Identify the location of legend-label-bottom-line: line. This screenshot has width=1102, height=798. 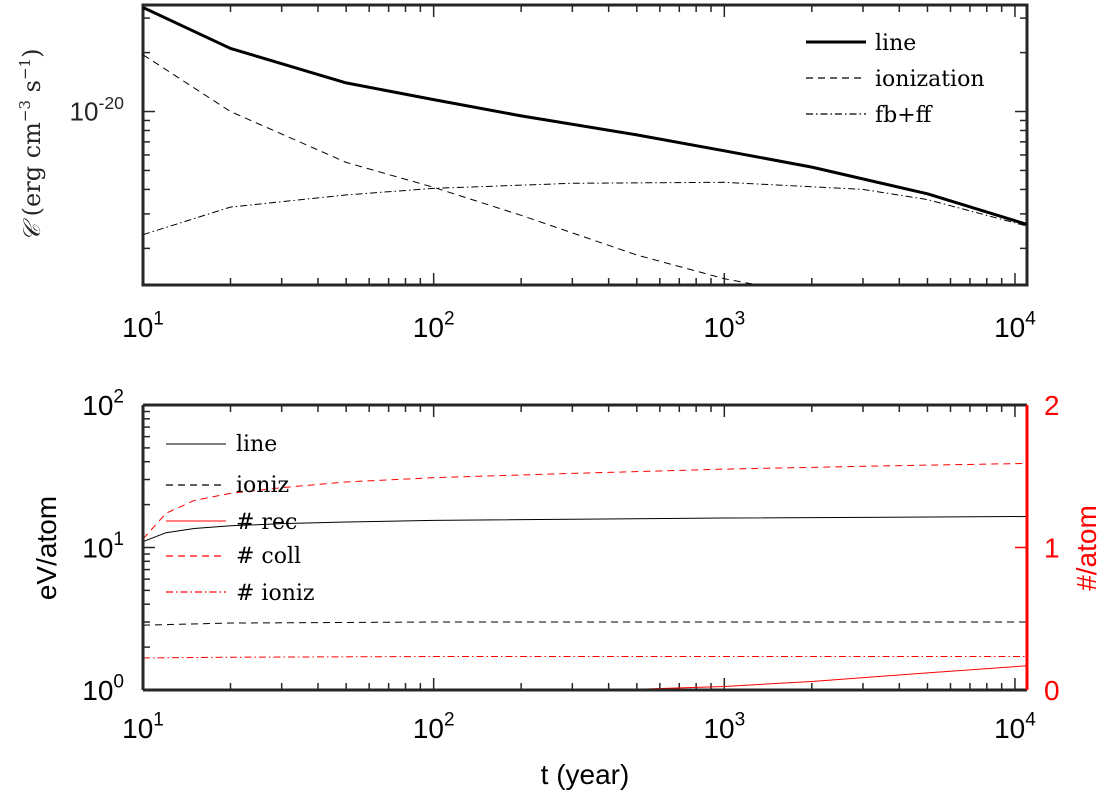
(256, 444).